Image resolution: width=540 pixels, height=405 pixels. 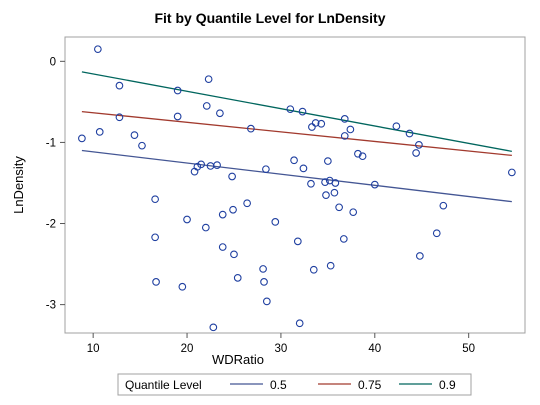 I want to click on legend: Quantile Level 0.5 0.75 0.9, so click(x=294, y=384).